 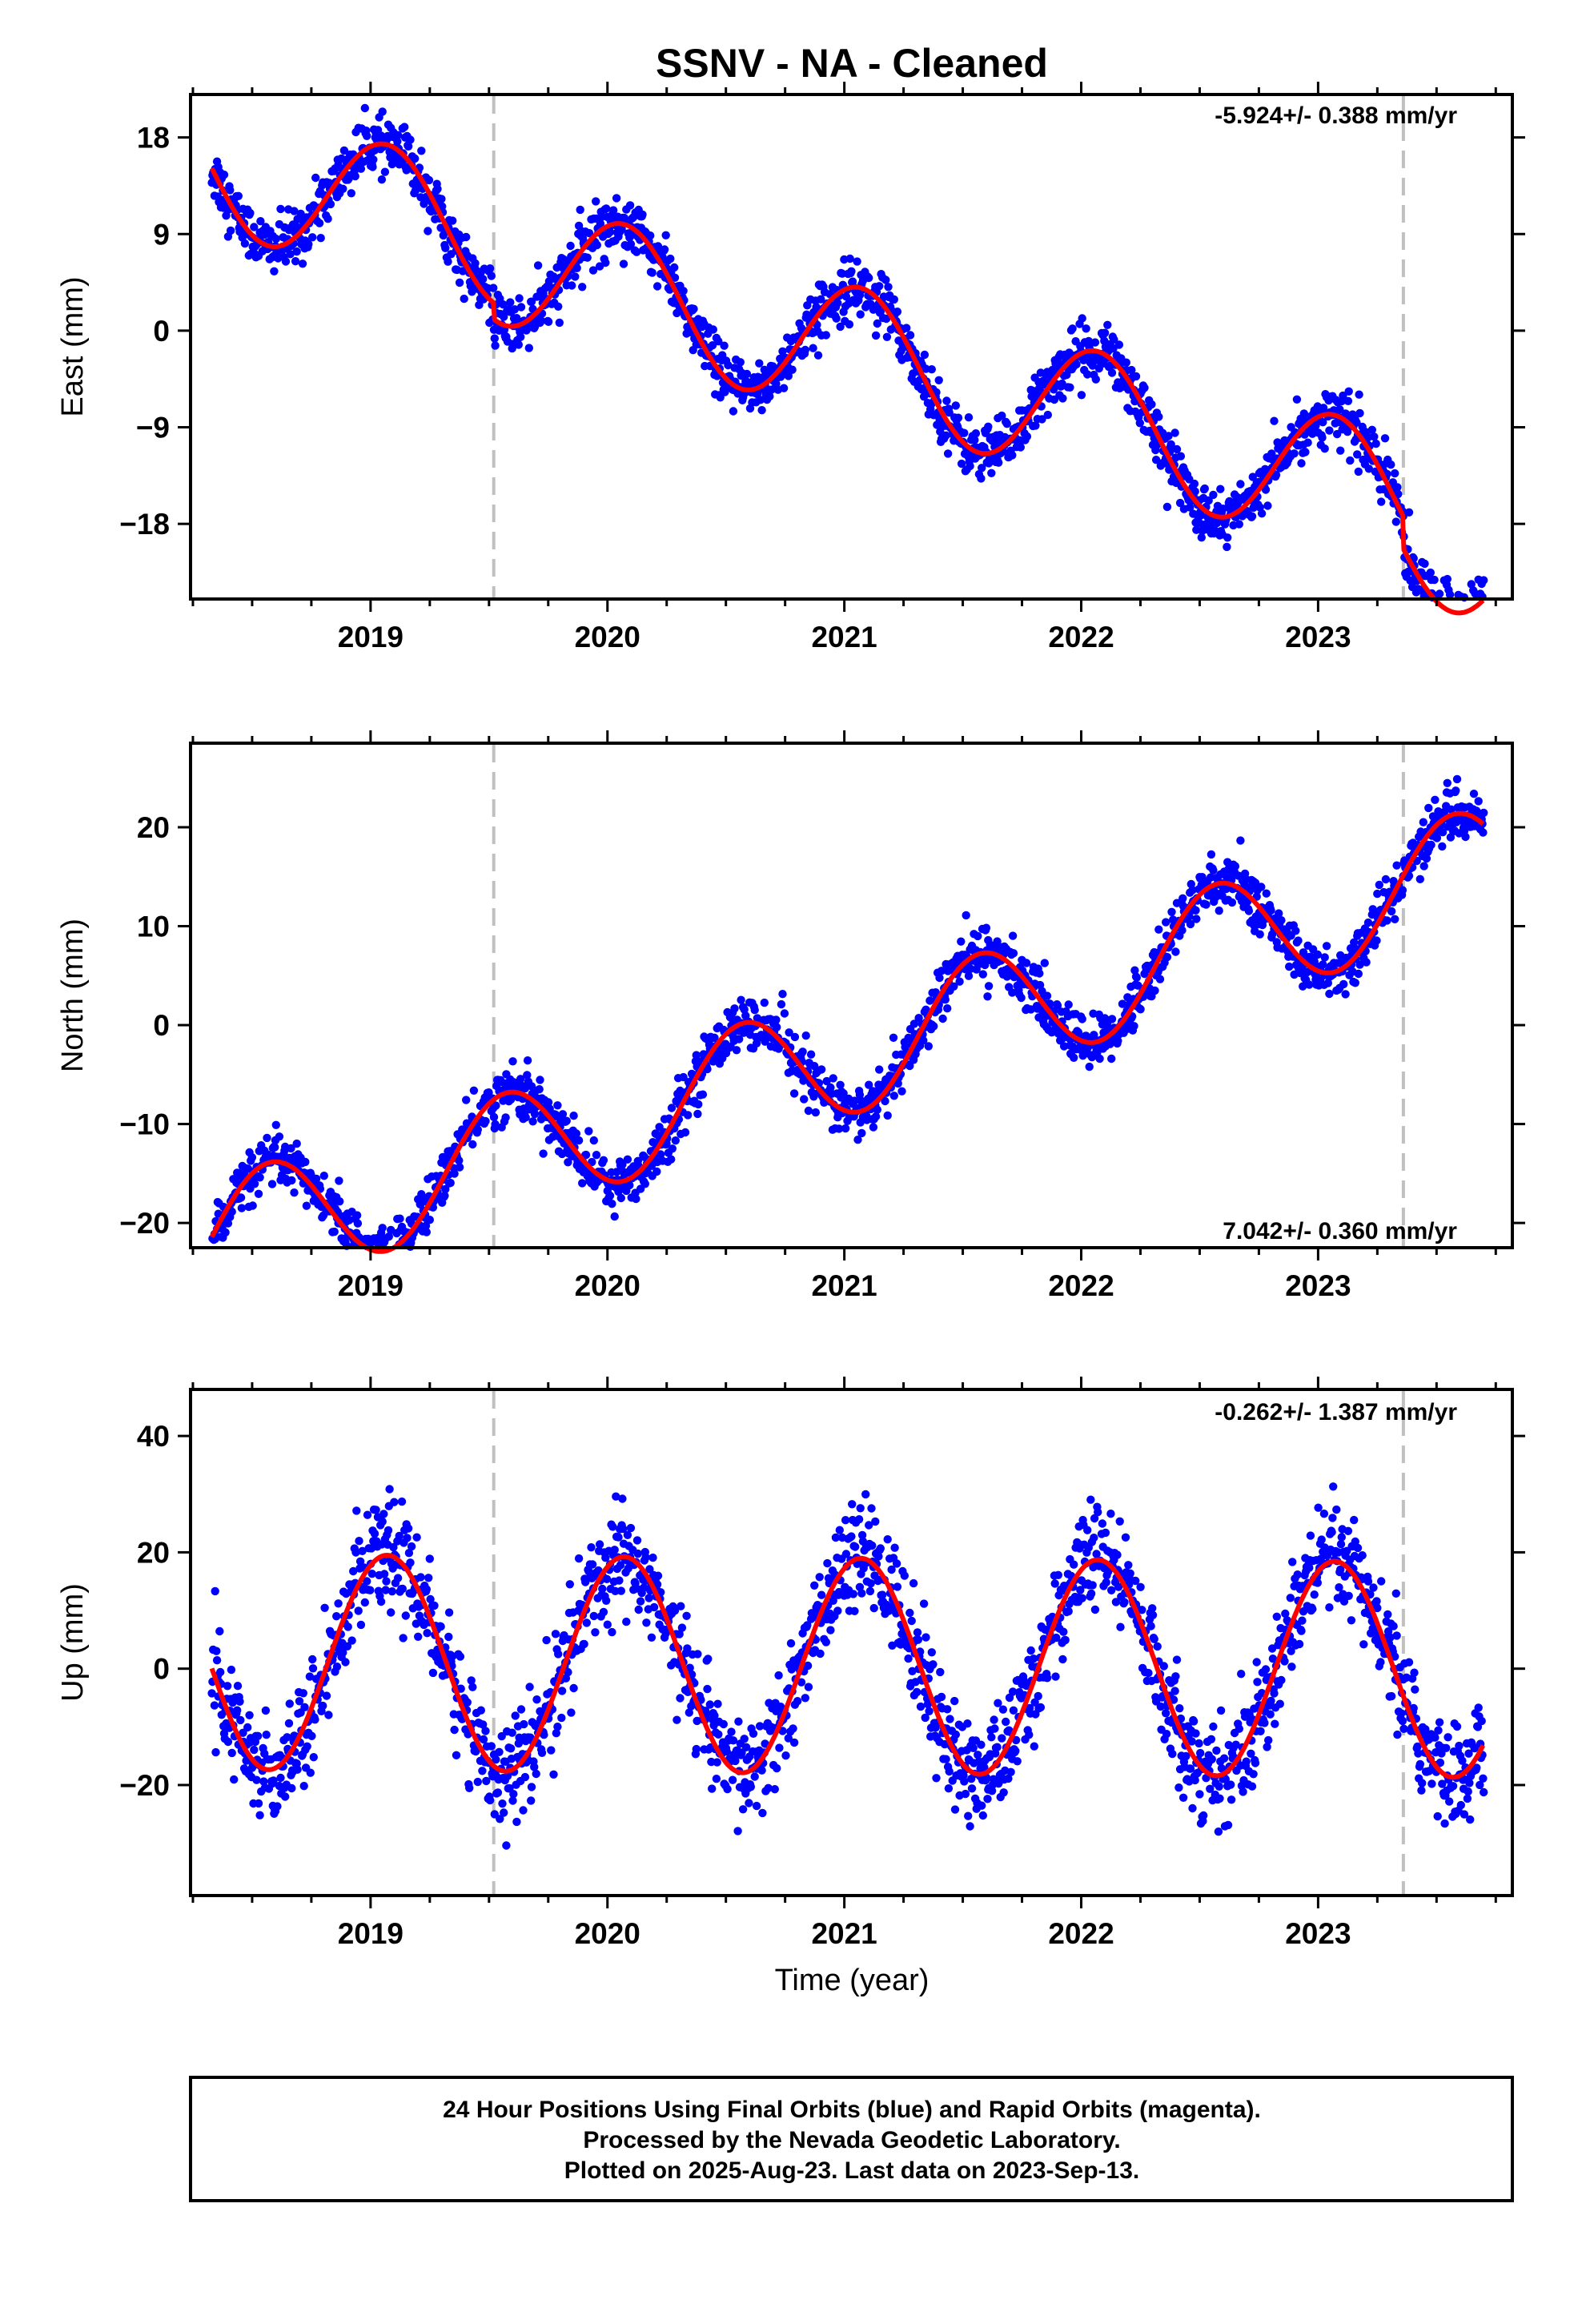 What do you see at coordinates (153, 428) in the screenshot?
I see `east-y-tick-label: −9` at bounding box center [153, 428].